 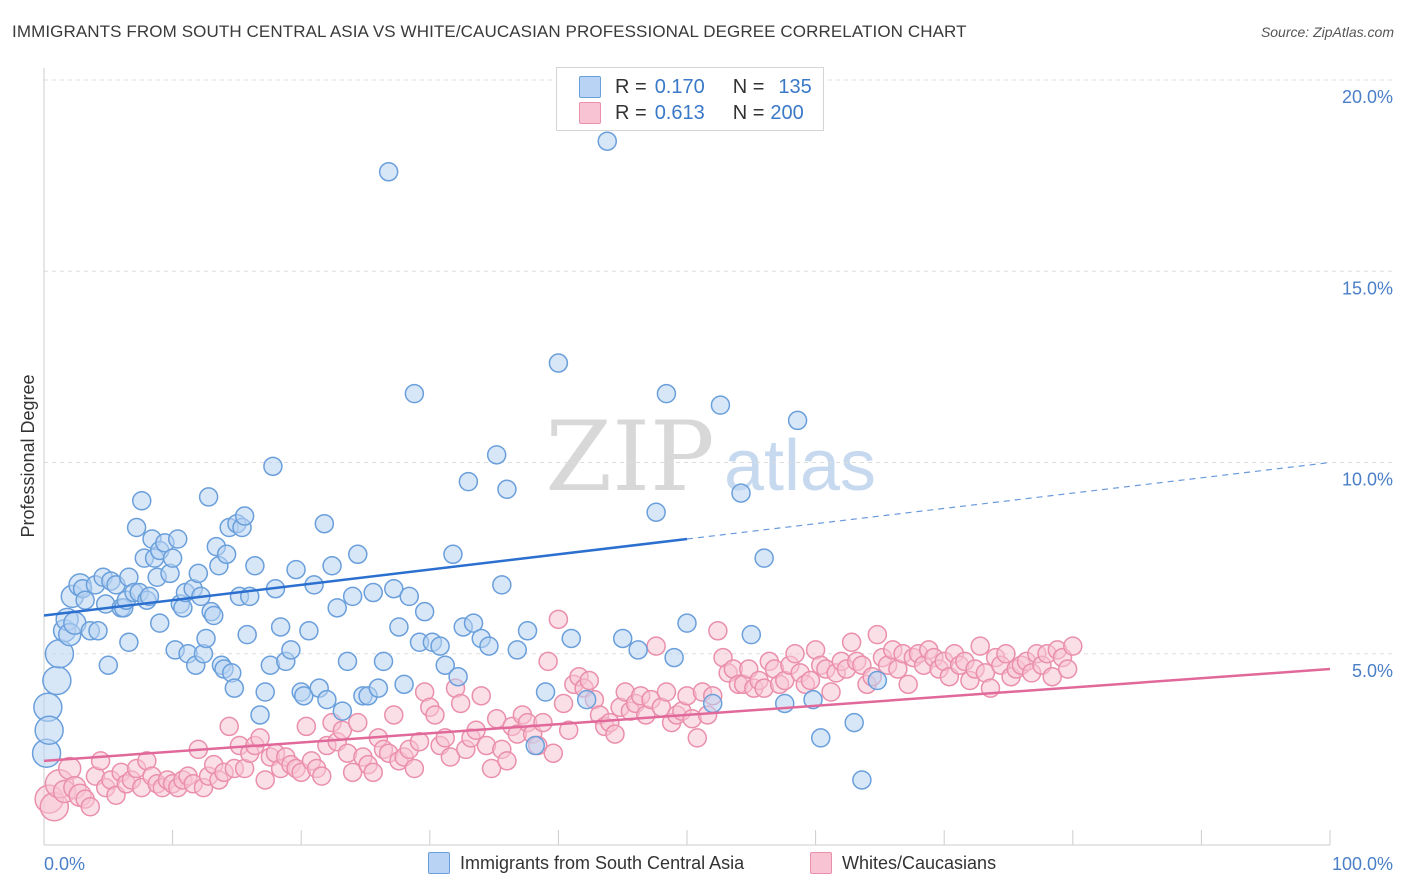 What do you see at coordinates (64, 864) in the screenshot?
I see `x-tick-label-min: 0.0%` at bounding box center [64, 864].